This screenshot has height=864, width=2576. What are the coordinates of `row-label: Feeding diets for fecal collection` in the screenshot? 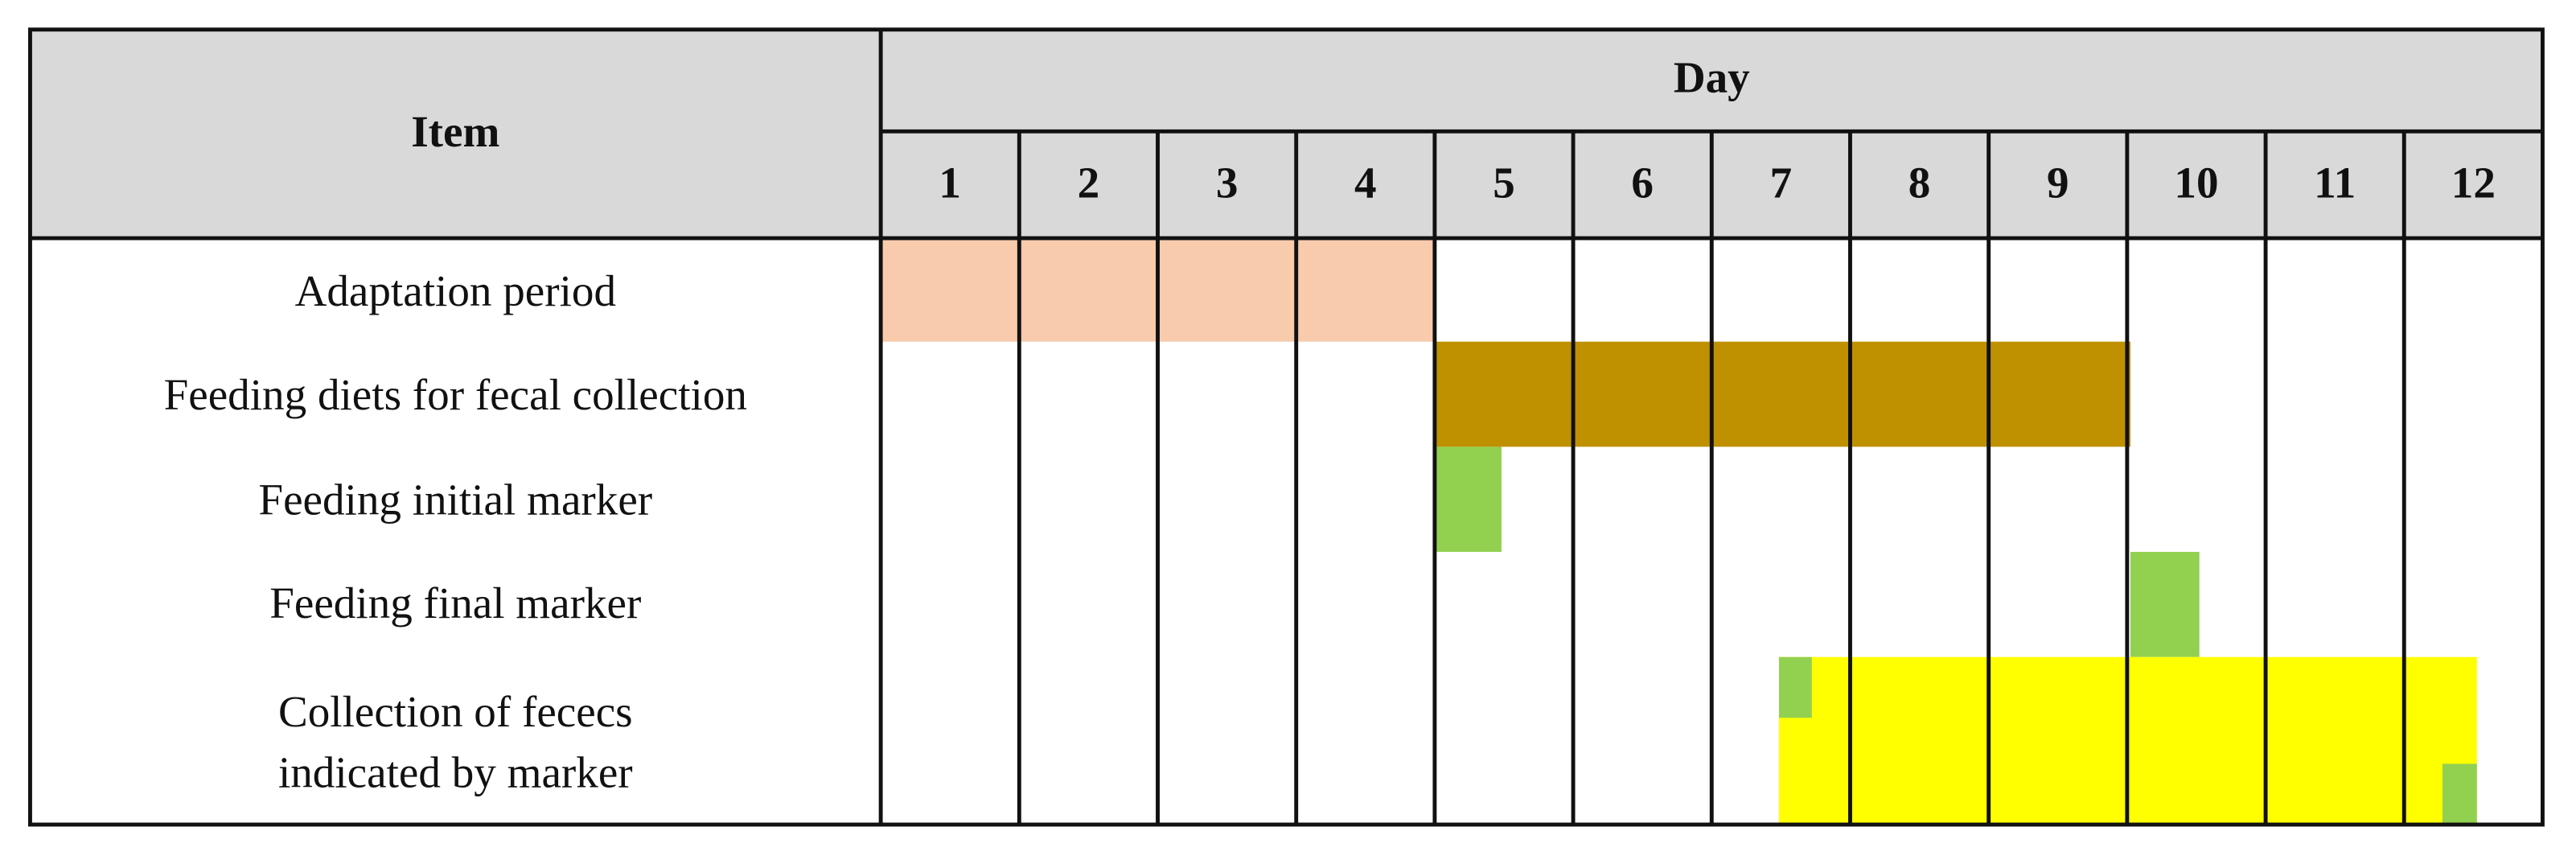 It's located at (455, 395).